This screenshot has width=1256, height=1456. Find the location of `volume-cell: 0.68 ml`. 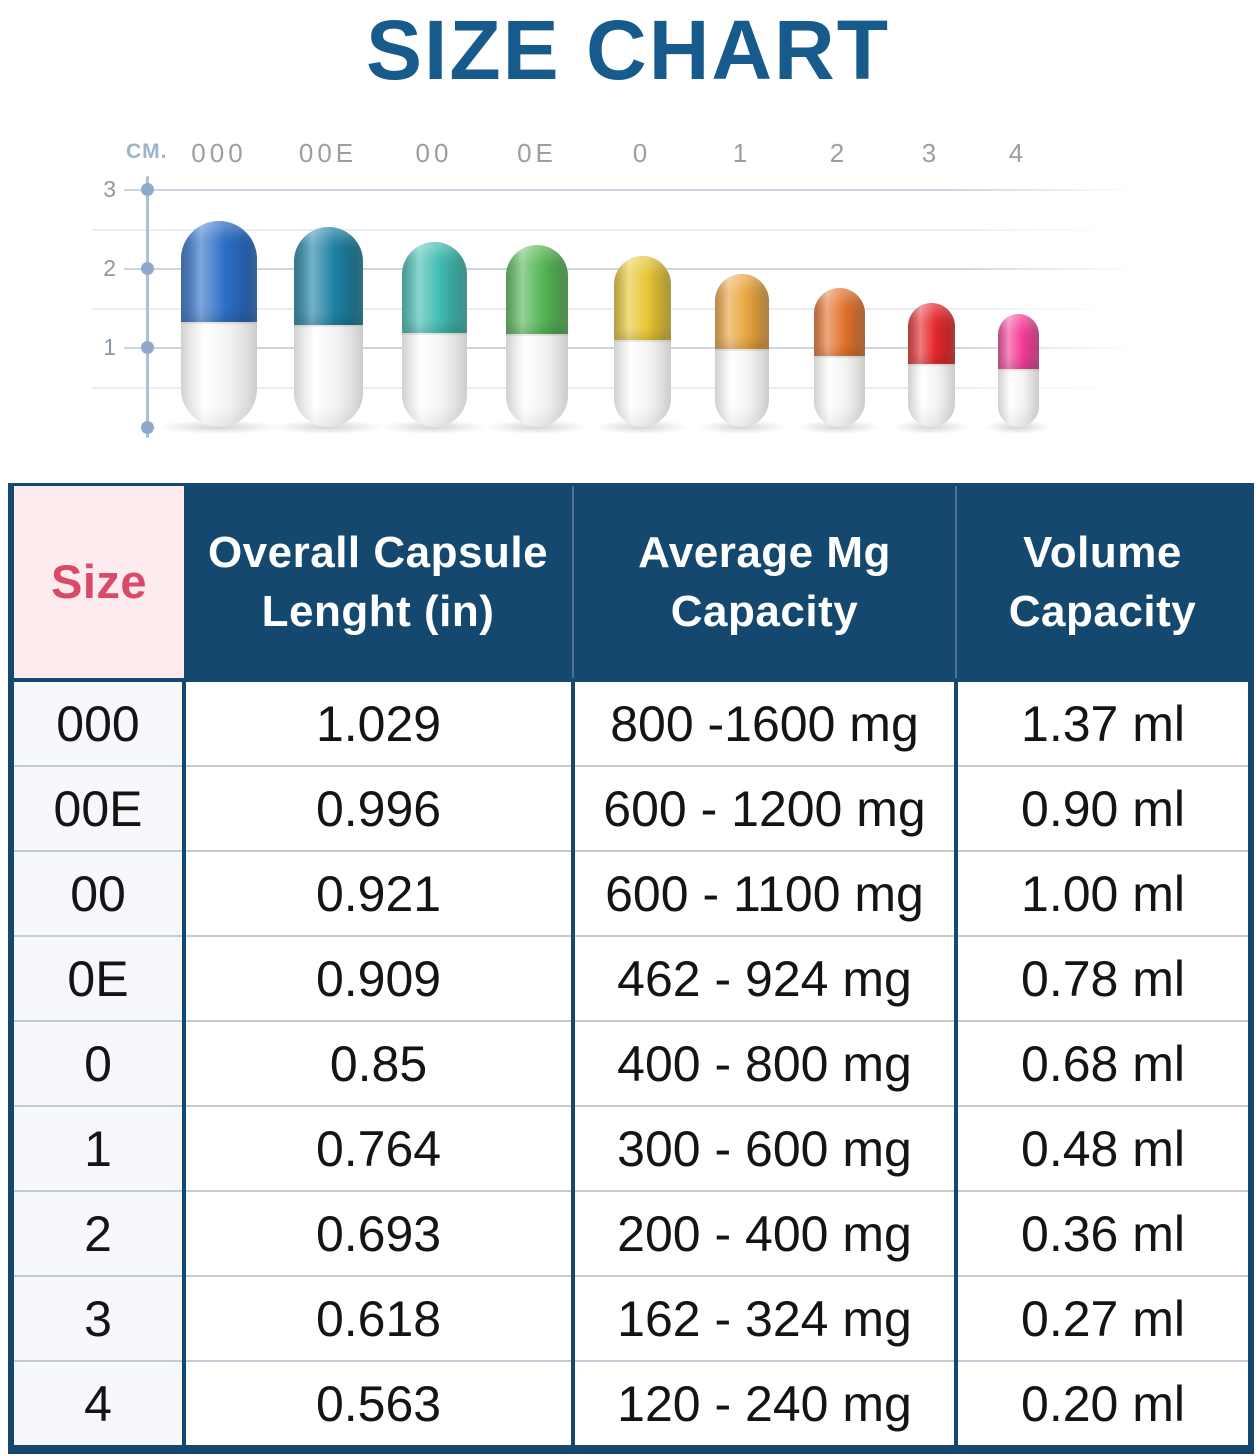

volume-cell: 0.68 ml is located at coordinates (1102, 1063).